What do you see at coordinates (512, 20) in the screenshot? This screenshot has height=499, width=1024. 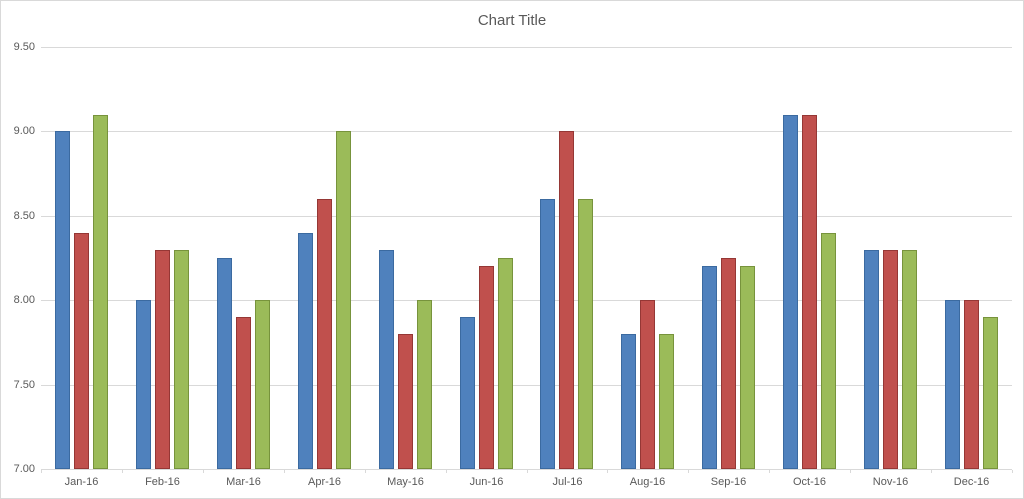 I see `chart-title: Chart Title` at bounding box center [512, 20].